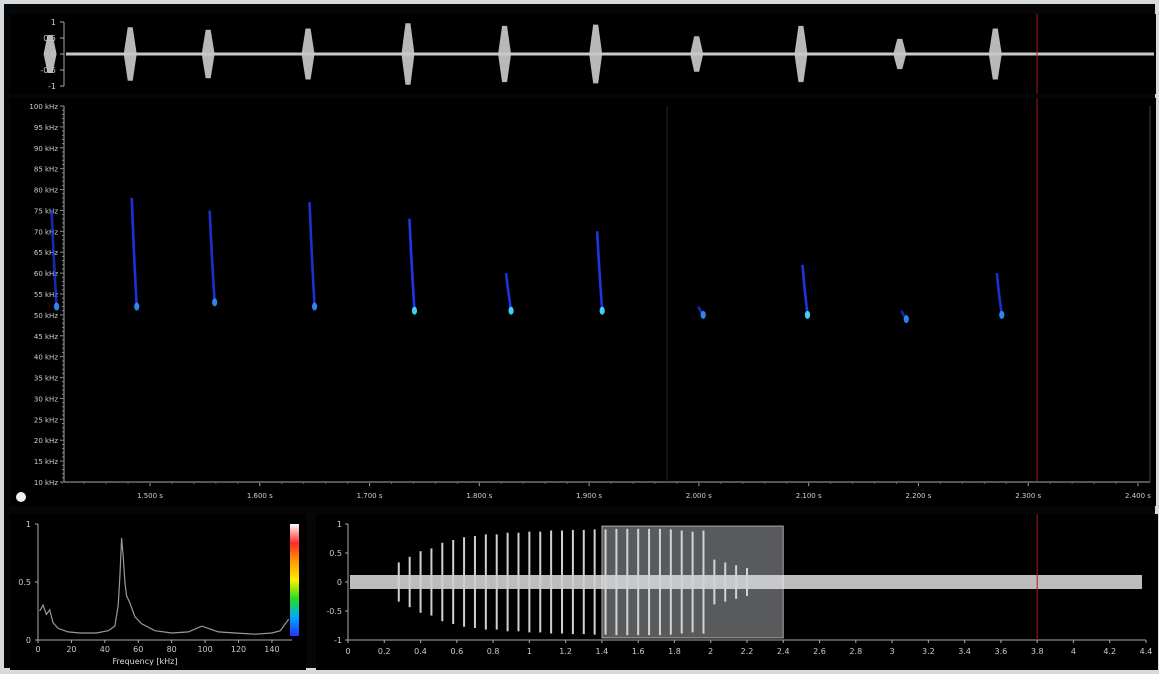 The image size is (1159, 674). Describe the element at coordinates (783, 651) in the screenshot. I see `overview-x-label: 2.4` at that location.